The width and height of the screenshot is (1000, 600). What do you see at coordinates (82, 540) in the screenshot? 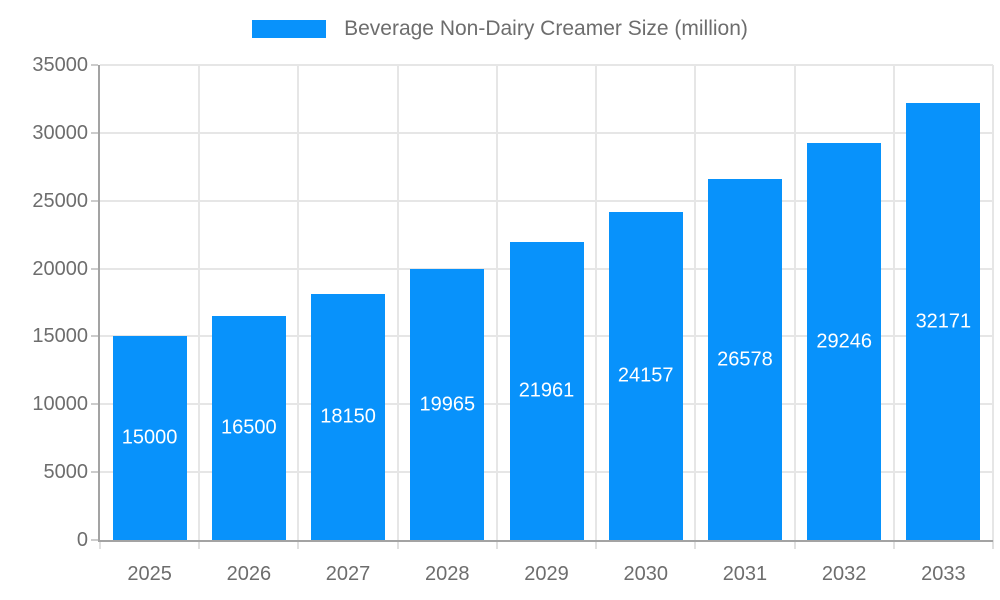
I see `y-axis-tick-label: 0` at bounding box center [82, 540].